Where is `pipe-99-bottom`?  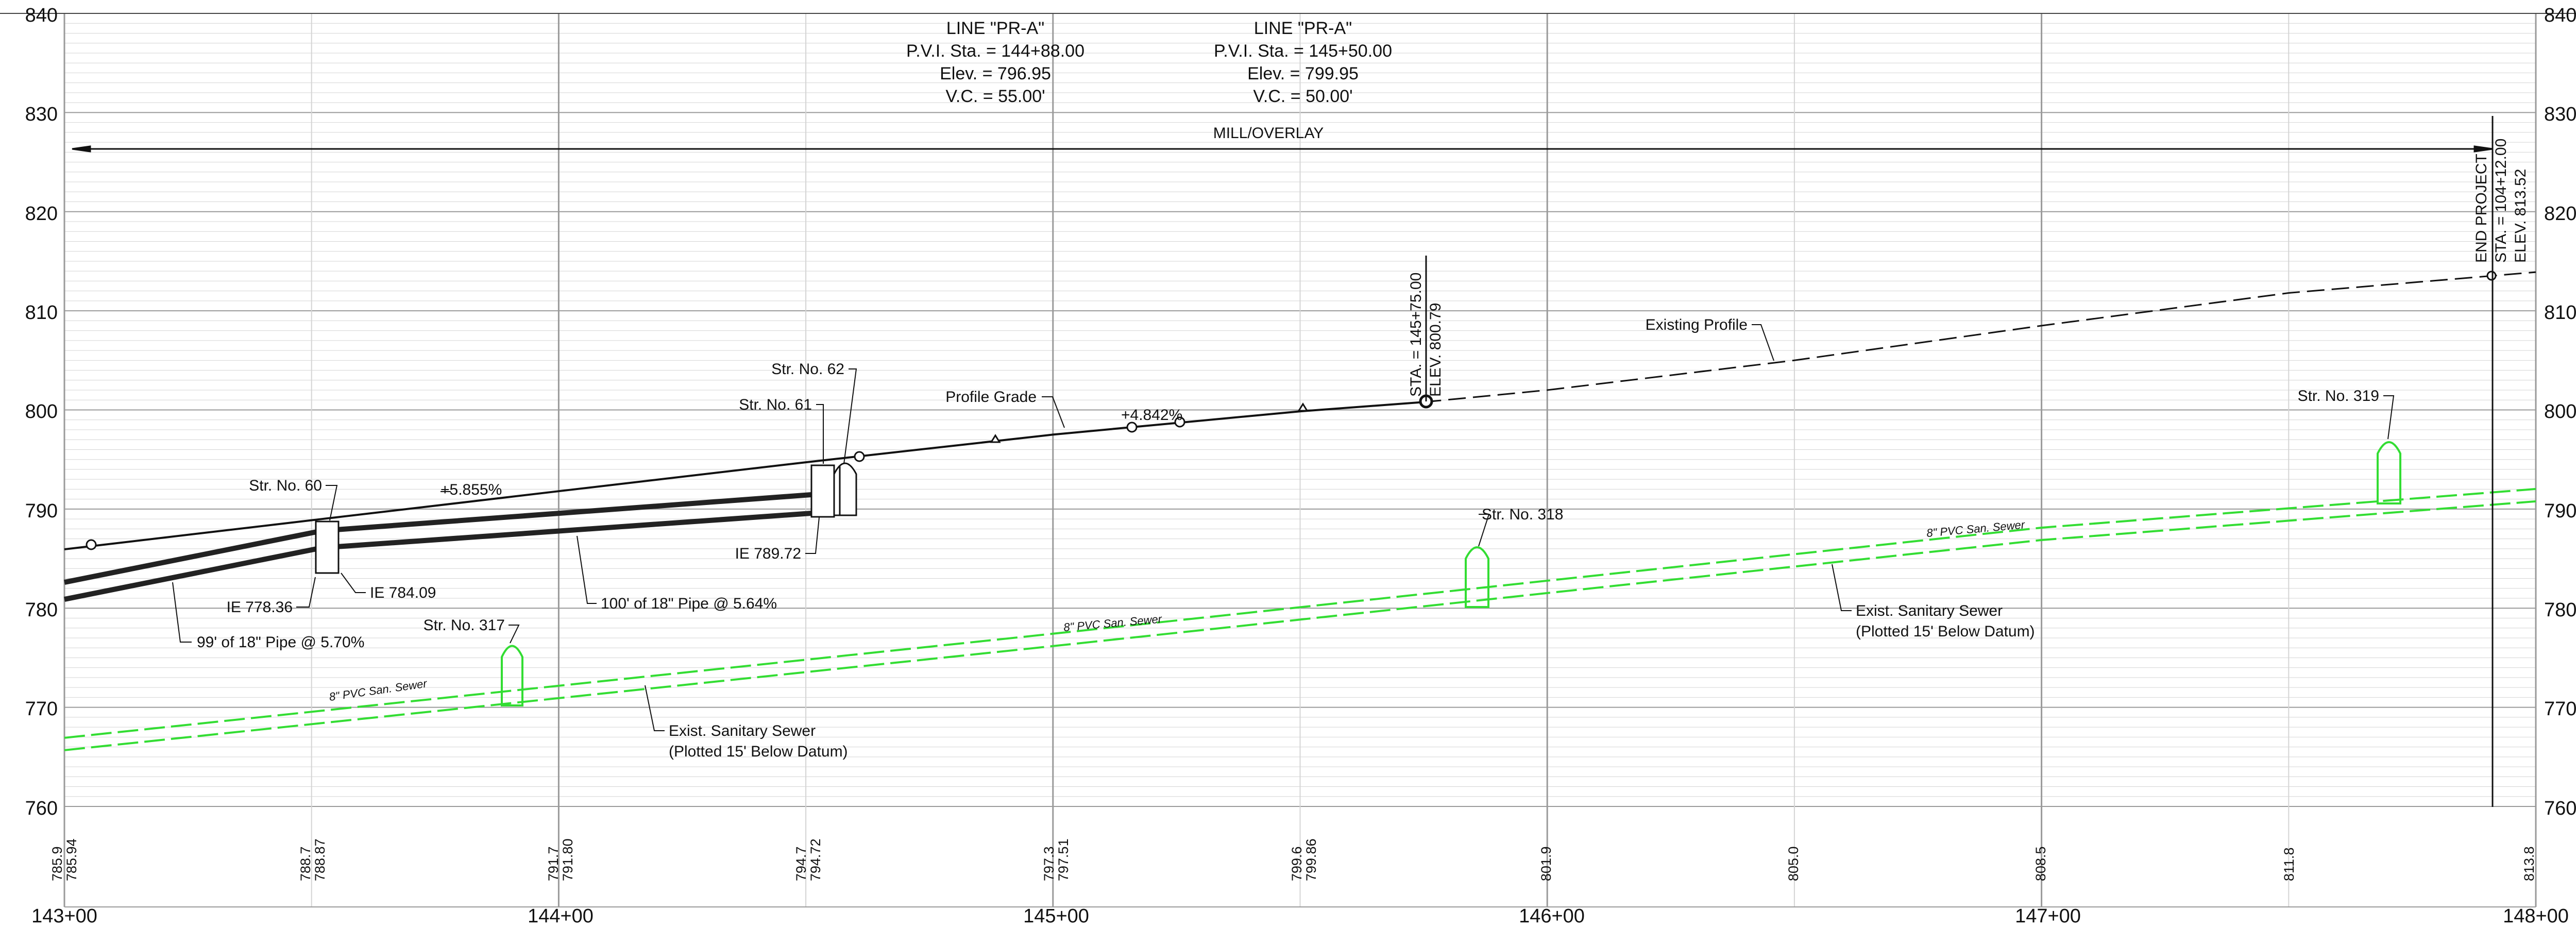 pipe-99-bottom is located at coordinates (193, 573).